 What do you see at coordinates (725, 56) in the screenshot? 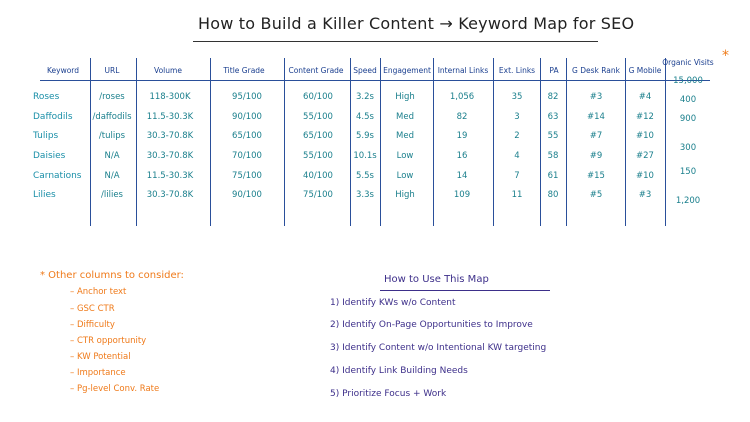
I see `asterisk-mark: *` at bounding box center [725, 56].